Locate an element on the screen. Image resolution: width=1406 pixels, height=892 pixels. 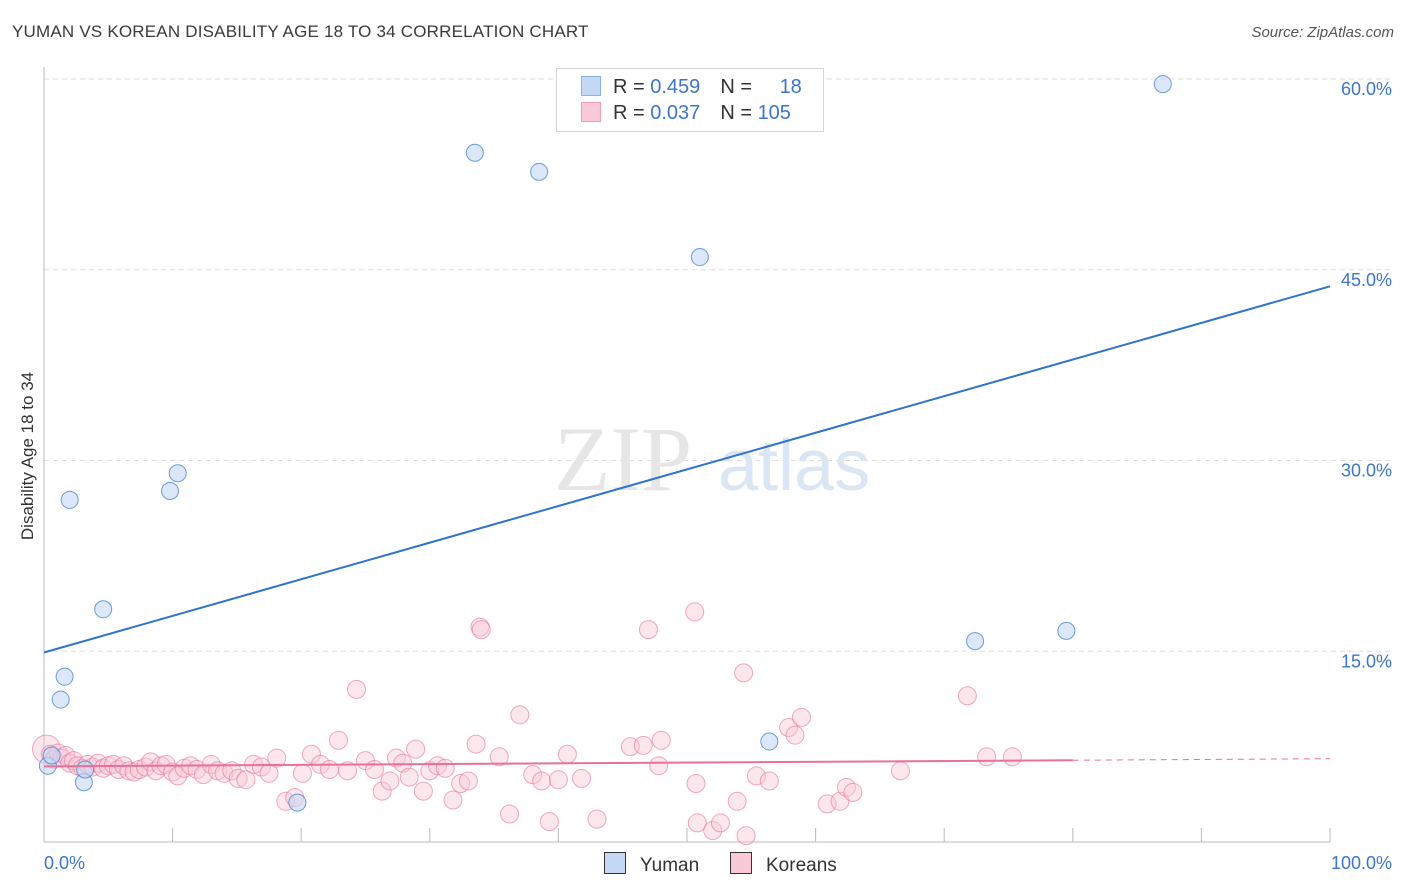
y-tick-label: 15.0% is located at coordinates (1366, 661).